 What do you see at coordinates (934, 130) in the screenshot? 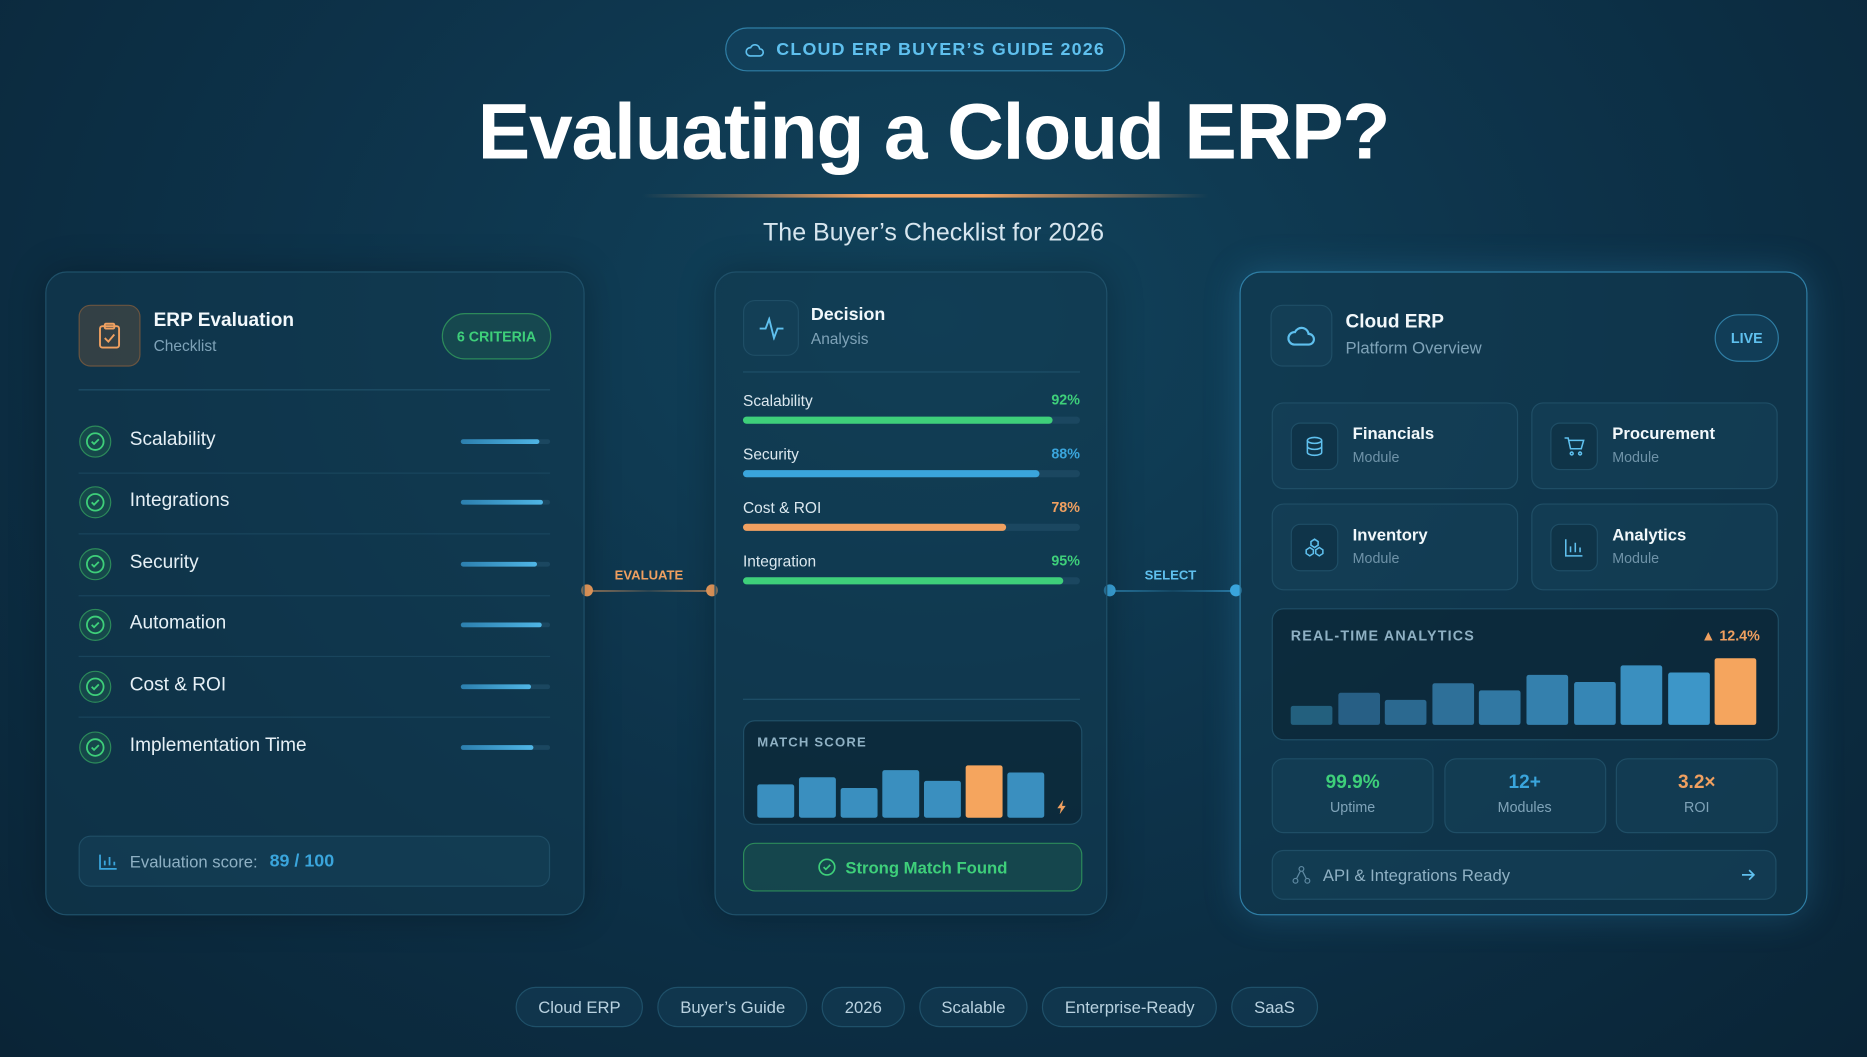
I see `main-title: Evaluating a Cloud ERP?` at bounding box center [934, 130].